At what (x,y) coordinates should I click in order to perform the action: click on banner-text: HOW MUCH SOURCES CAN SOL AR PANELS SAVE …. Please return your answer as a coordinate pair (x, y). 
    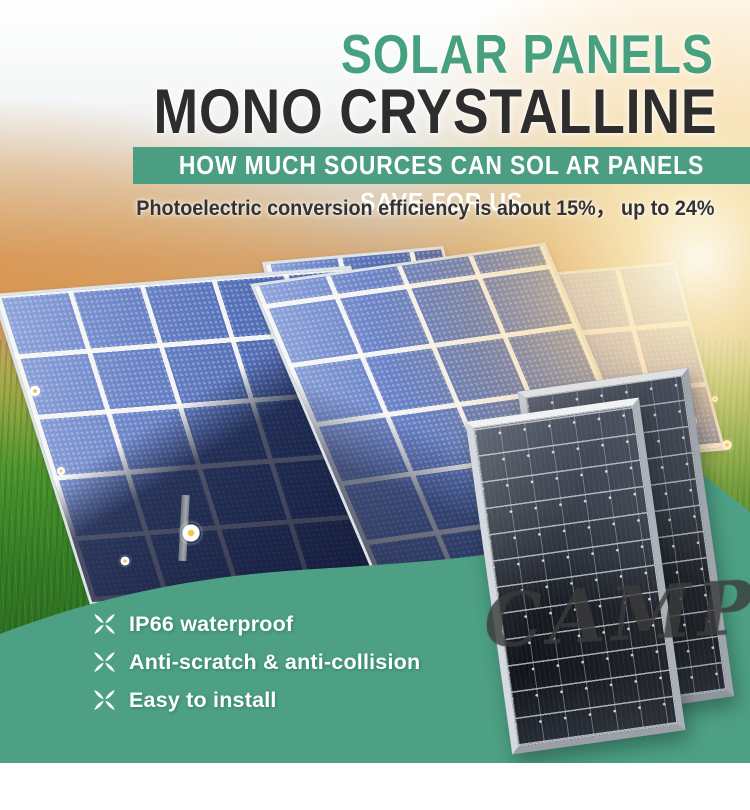
    Looking at the image, I should click on (441, 183).